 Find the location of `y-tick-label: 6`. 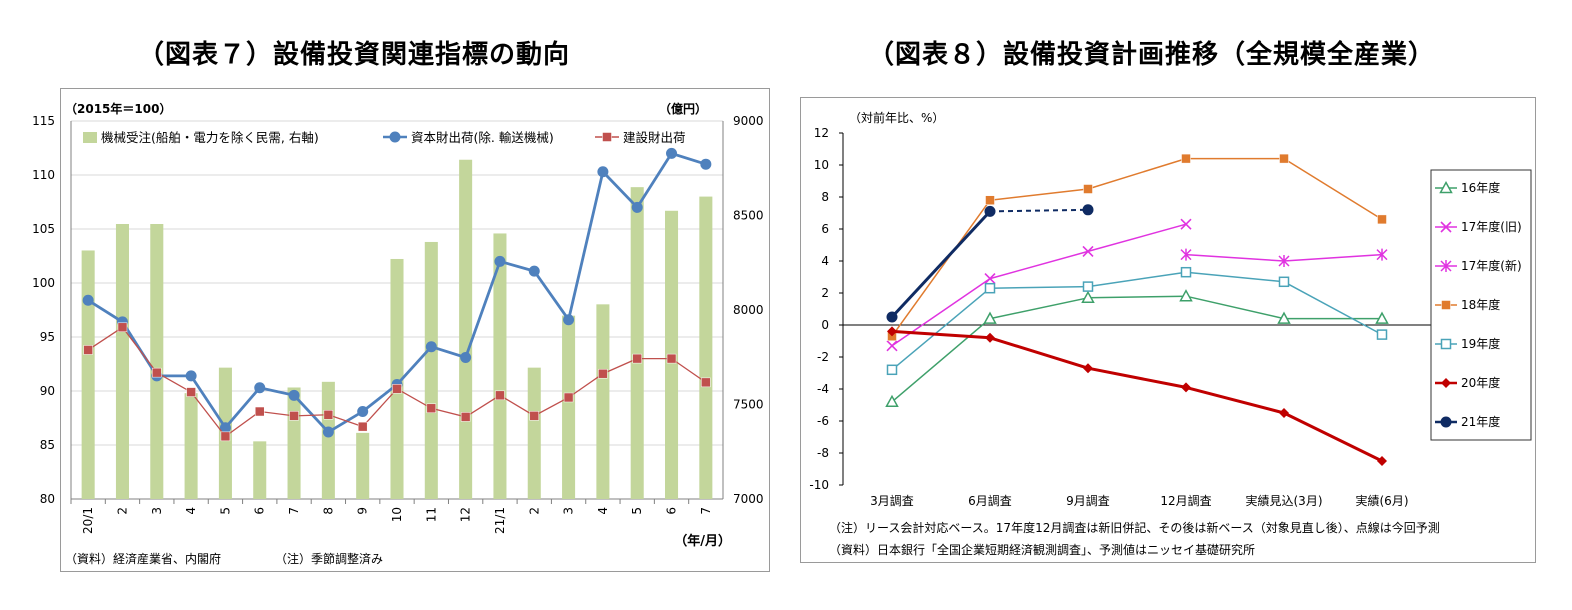

y-tick-label: 6 is located at coordinates (825, 229).